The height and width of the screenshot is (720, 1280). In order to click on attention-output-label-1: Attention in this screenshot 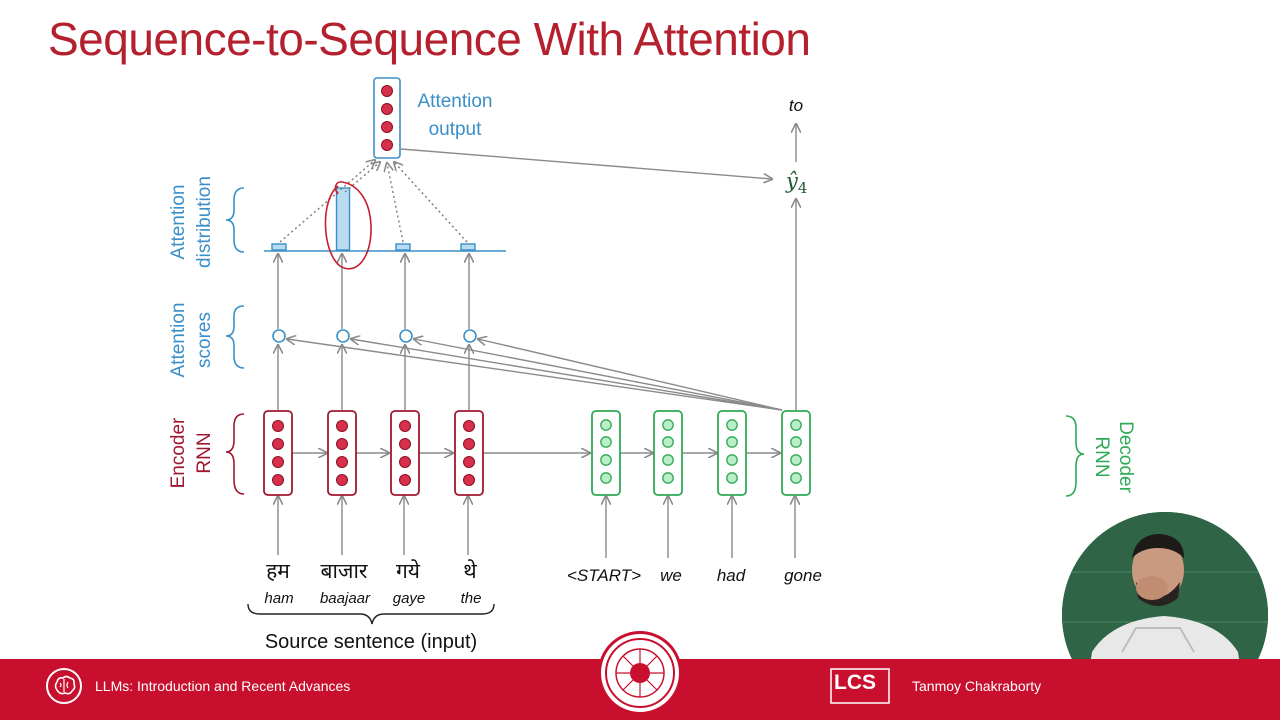, I will do `click(455, 101)`.